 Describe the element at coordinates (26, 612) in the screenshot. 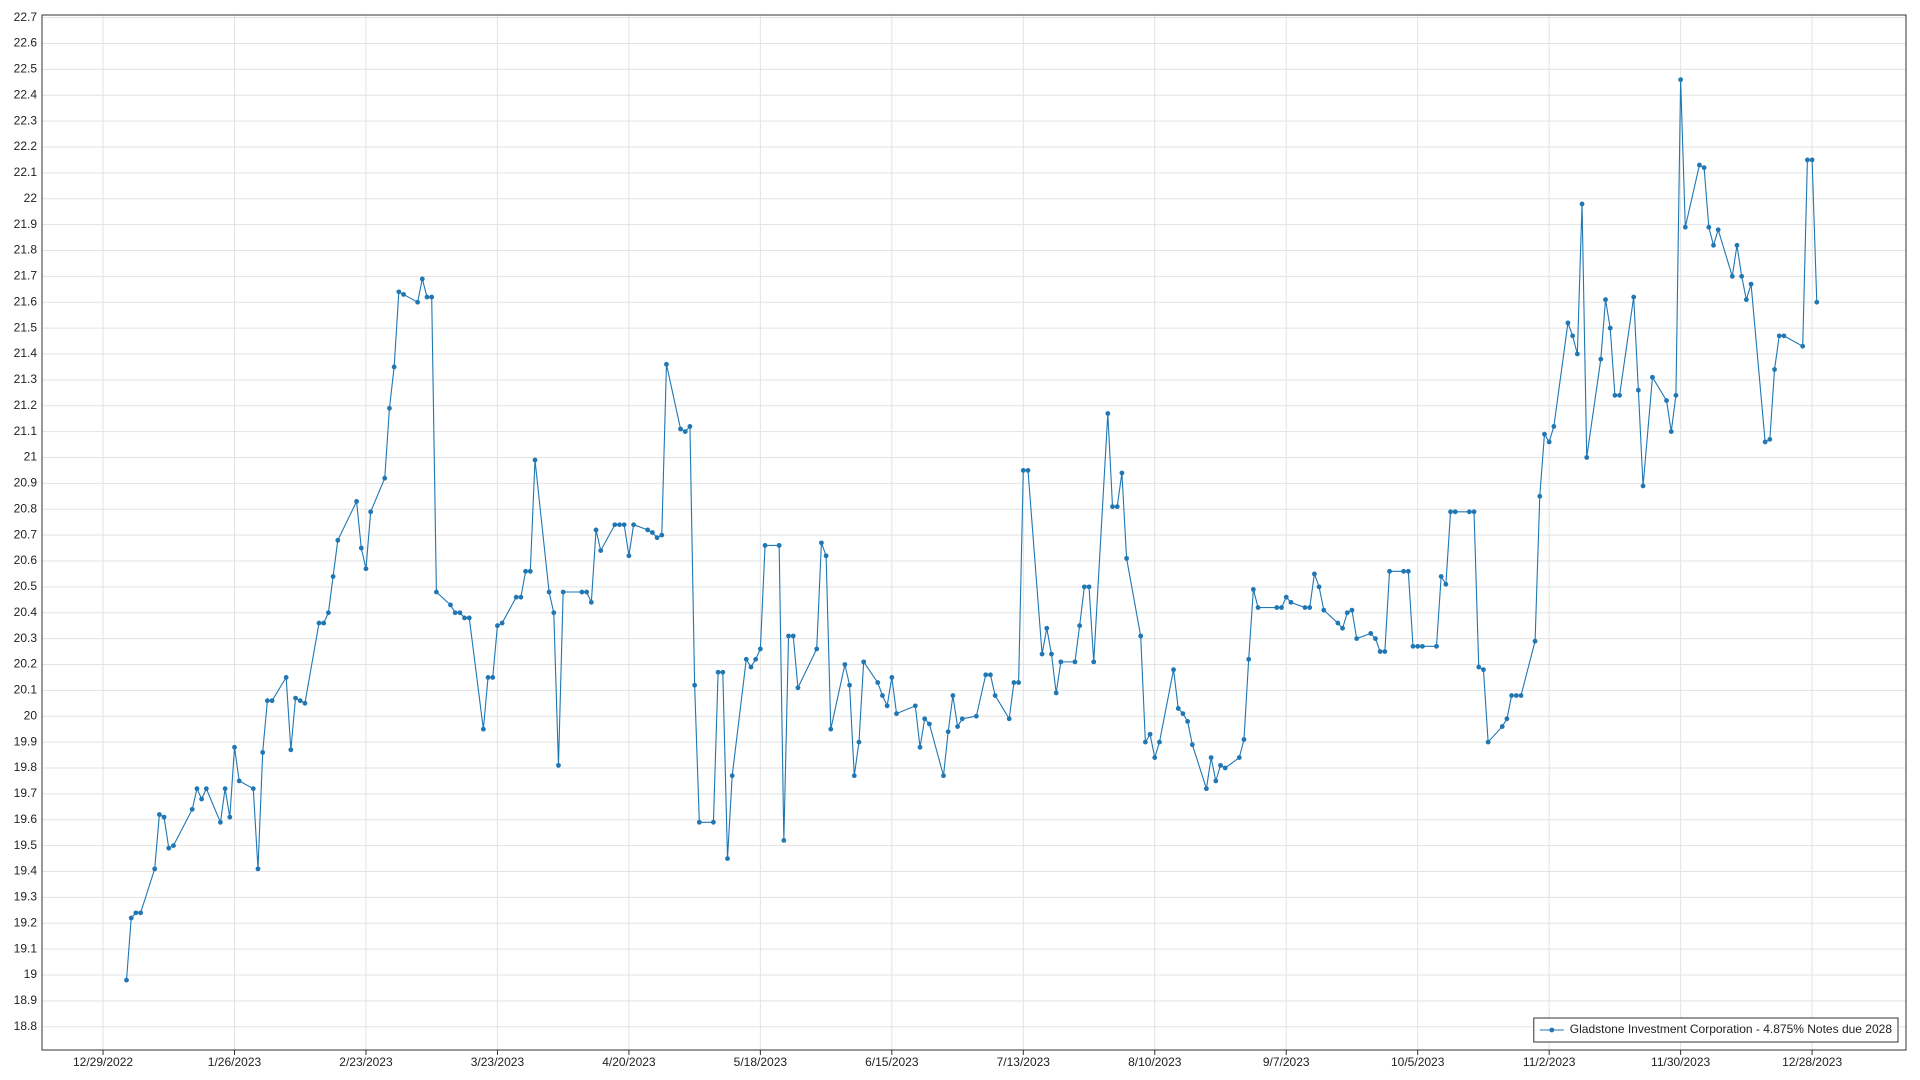

I see `y-tick-label: 20.4` at that location.